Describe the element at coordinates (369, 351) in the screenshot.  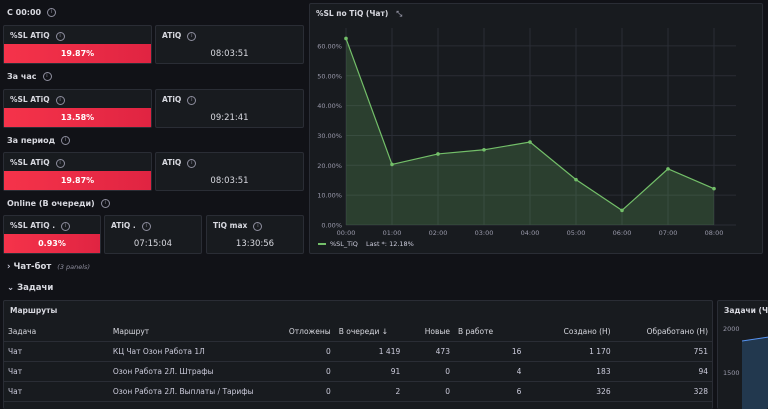
I see `cell-queued: 1 419` at that location.